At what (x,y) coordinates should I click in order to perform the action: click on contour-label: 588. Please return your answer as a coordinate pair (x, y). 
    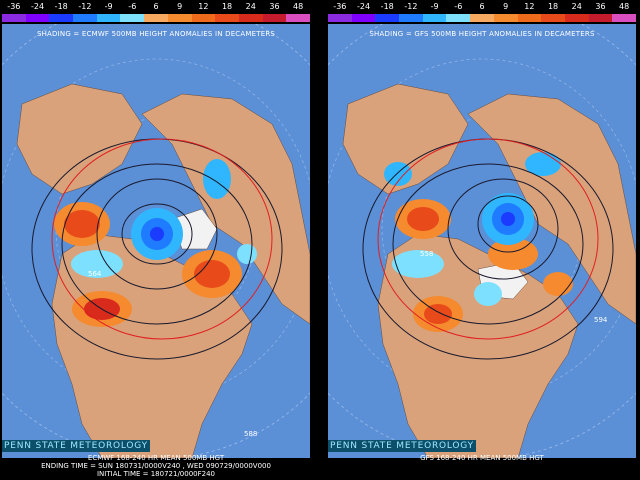
    Looking at the image, I should click on (250, 434).